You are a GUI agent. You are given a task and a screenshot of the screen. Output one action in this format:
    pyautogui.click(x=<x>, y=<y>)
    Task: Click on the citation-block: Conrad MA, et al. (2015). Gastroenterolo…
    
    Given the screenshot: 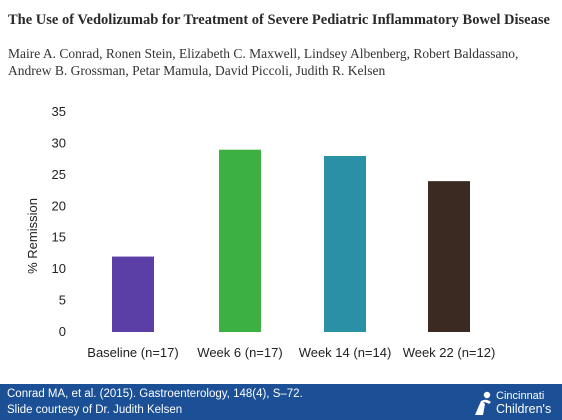 What is the action you would take?
    pyautogui.click(x=155, y=402)
    